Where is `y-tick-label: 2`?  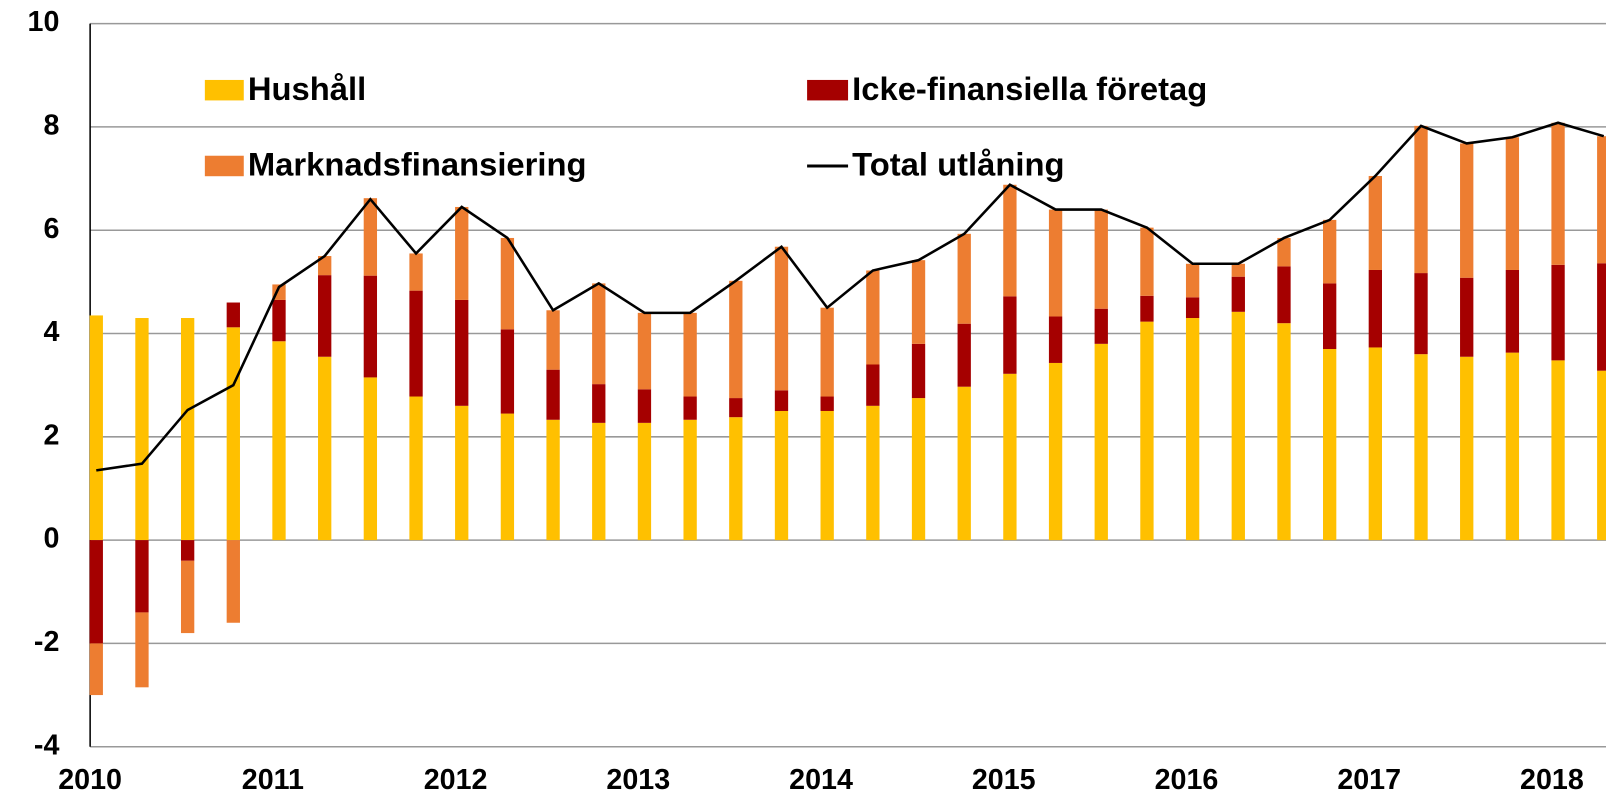
y-tick-label: 2 is located at coordinates (51, 435).